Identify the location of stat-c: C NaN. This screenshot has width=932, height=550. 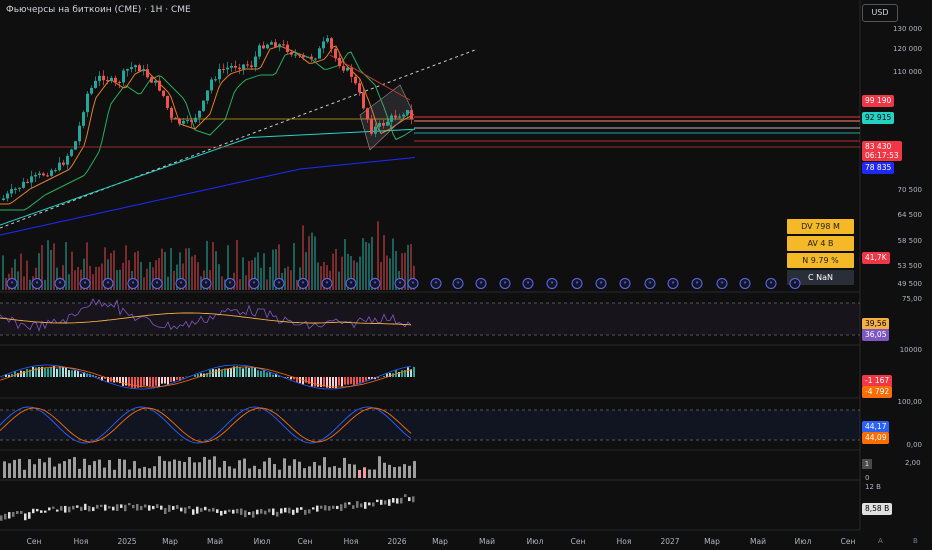
(820, 277).